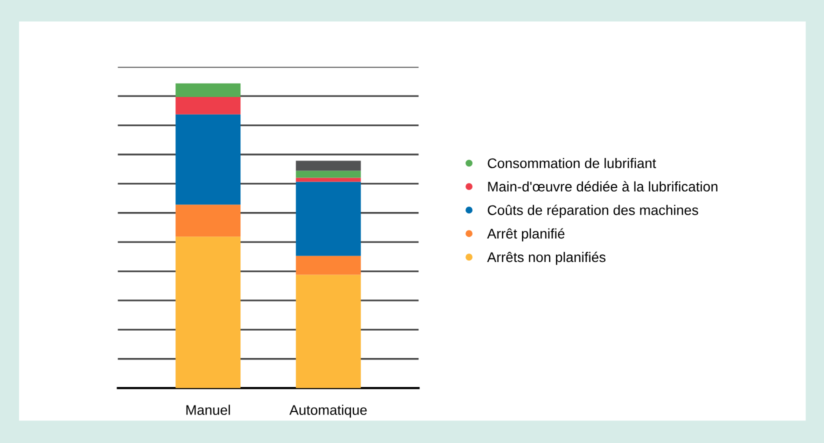  I want to click on x-tick-label: Manuel, so click(208, 409).